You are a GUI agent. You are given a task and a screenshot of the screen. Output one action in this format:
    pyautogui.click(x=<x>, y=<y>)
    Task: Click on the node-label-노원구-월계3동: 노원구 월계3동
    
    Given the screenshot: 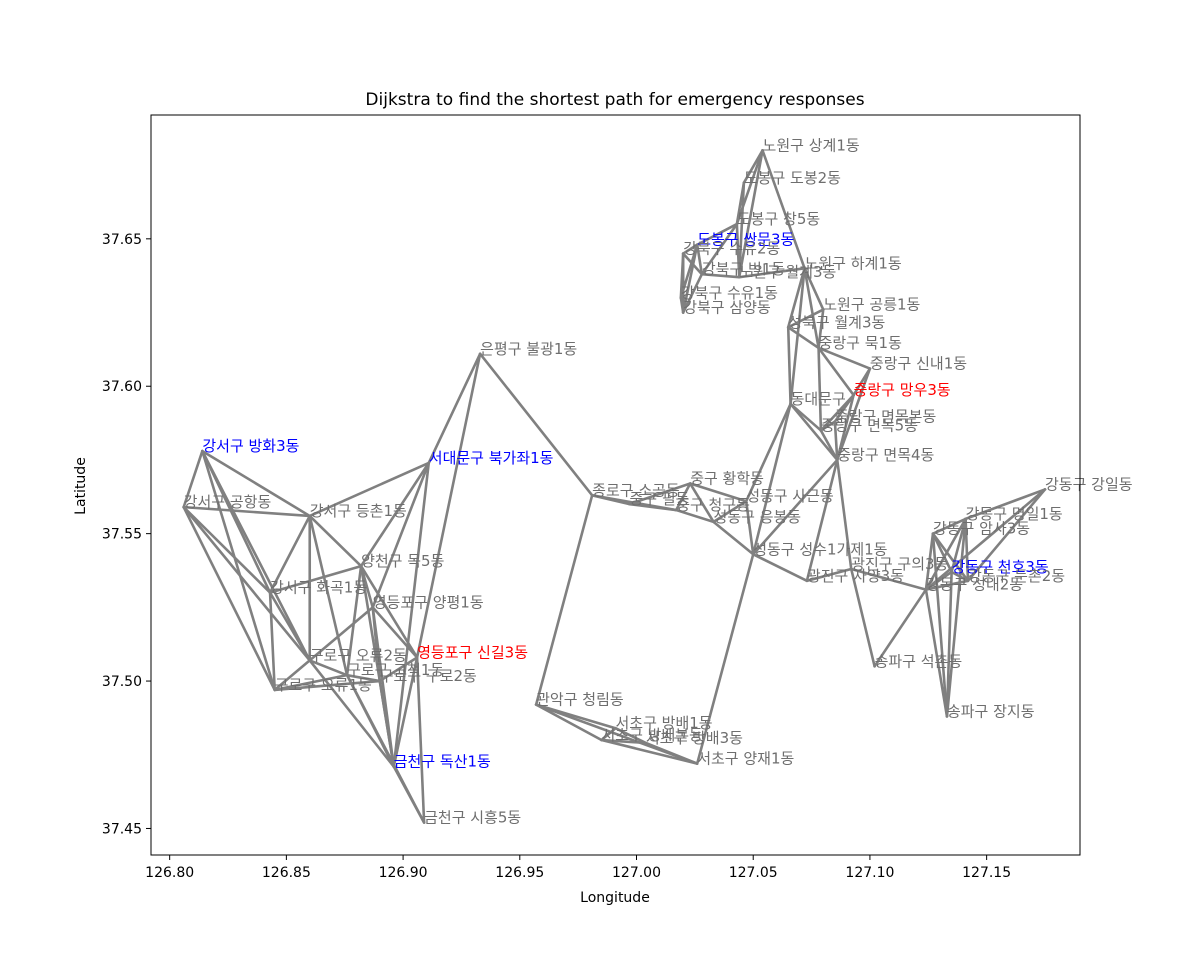 What is the action you would take?
    pyautogui.click(x=787, y=272)
    